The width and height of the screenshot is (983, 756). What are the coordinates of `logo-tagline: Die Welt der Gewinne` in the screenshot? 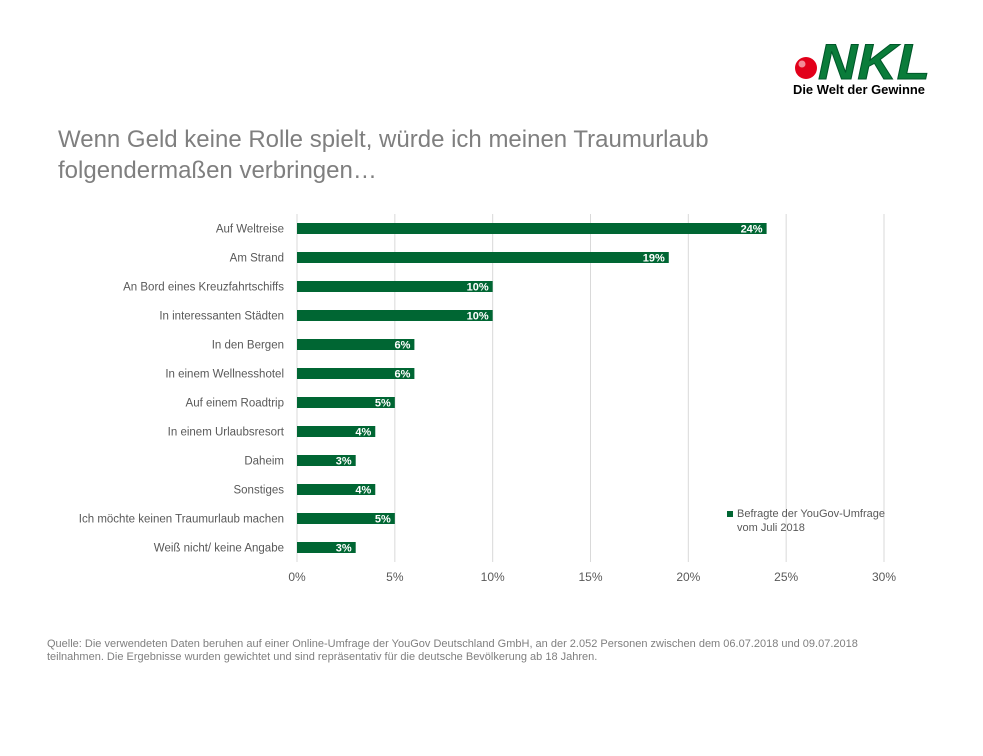 It's located at (859, 89).